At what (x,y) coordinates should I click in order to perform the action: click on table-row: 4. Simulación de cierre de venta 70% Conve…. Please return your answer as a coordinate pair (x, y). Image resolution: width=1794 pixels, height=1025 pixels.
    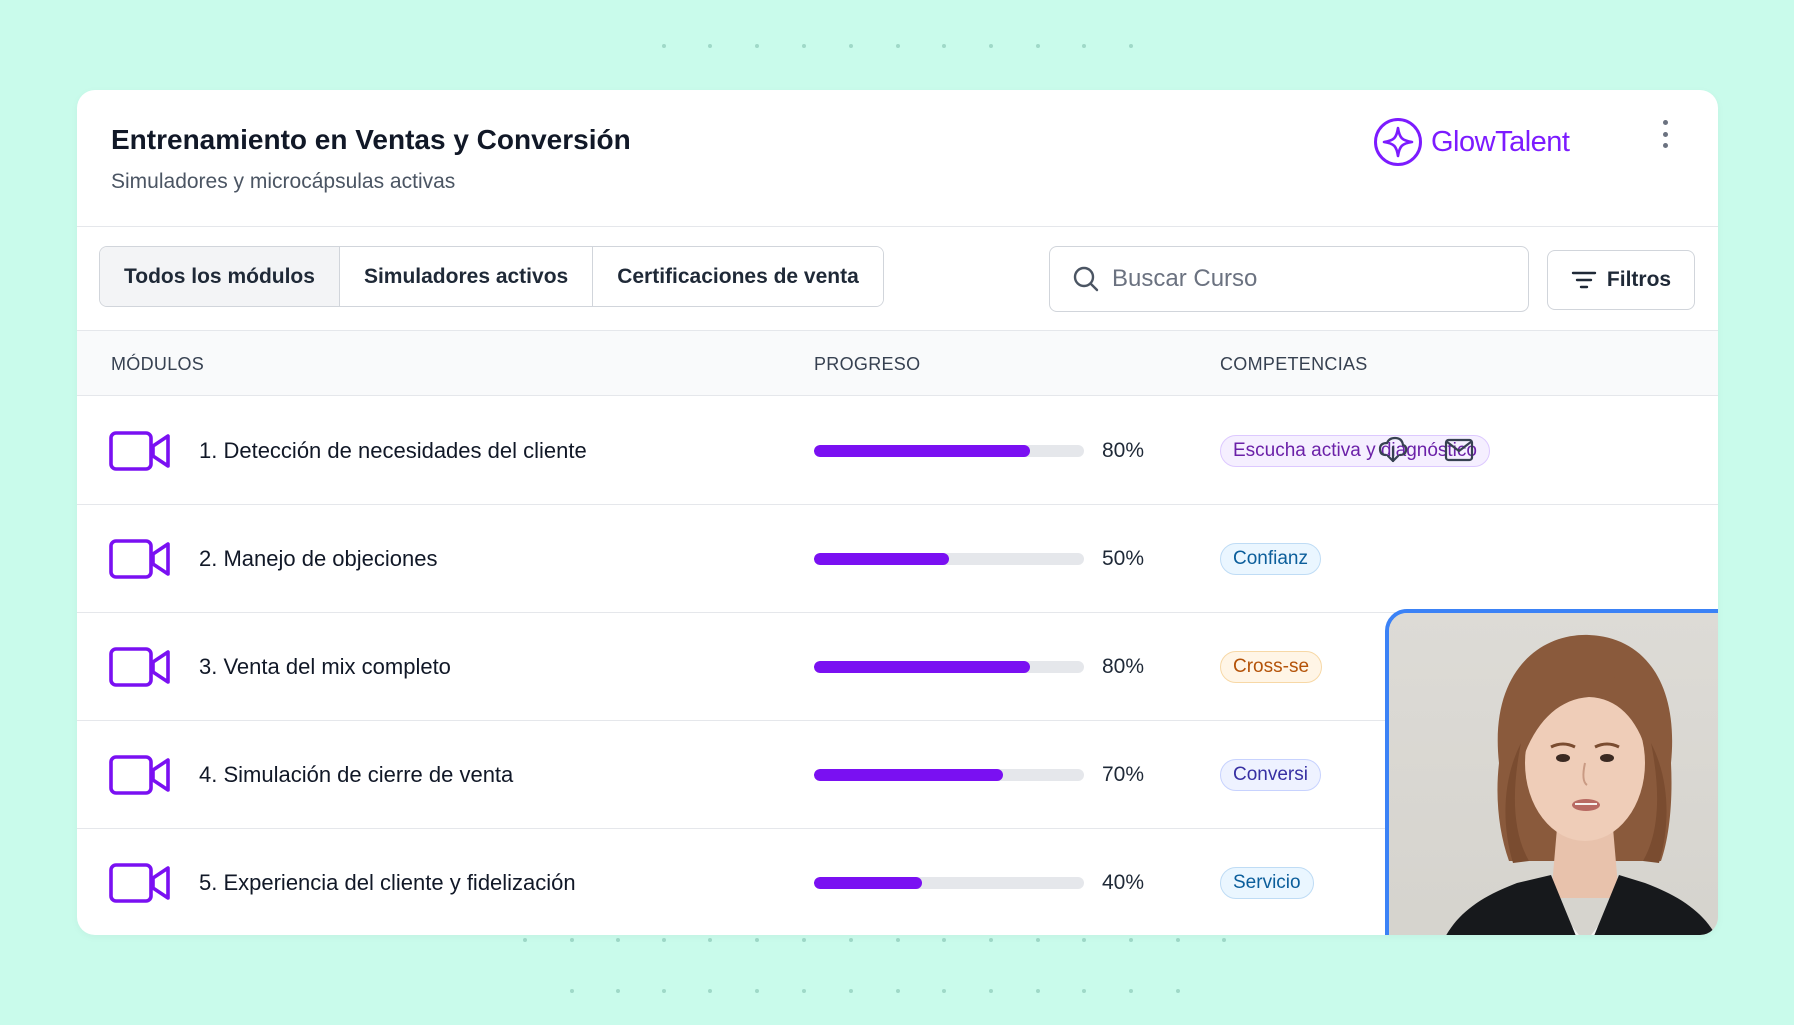
    Looking at the image, I should click on (897, 775).